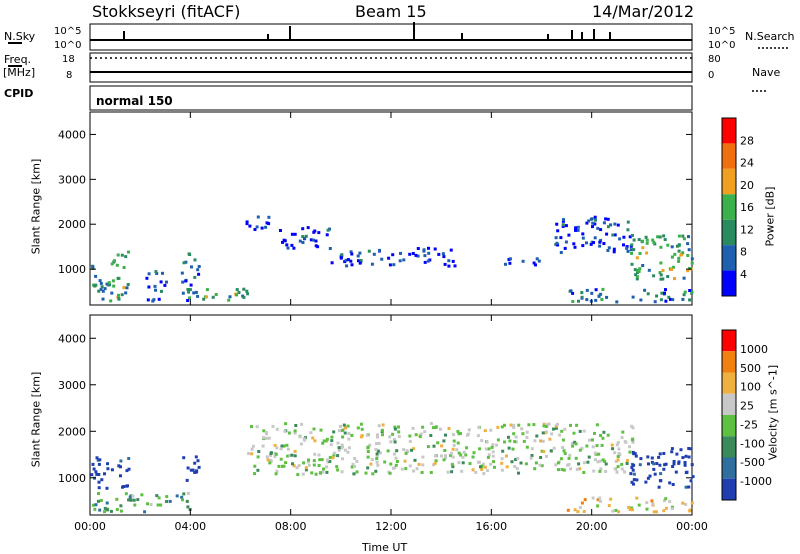 The width and height of the screenshot is (800, 554). Describe the element at coordinates (190, 526) in the screenshot. I see `x-tick-label: 04:00` at that location.